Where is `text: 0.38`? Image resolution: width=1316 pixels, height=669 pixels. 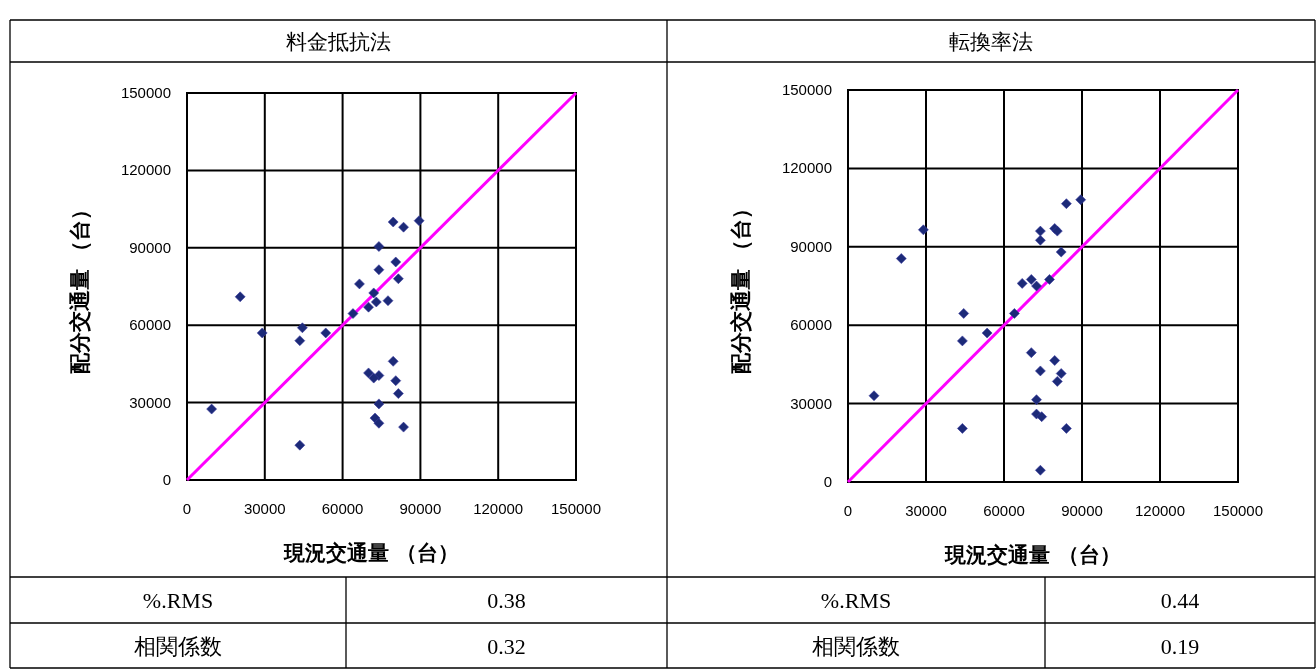 text: 0.38 is located at coordinates (506, 600).